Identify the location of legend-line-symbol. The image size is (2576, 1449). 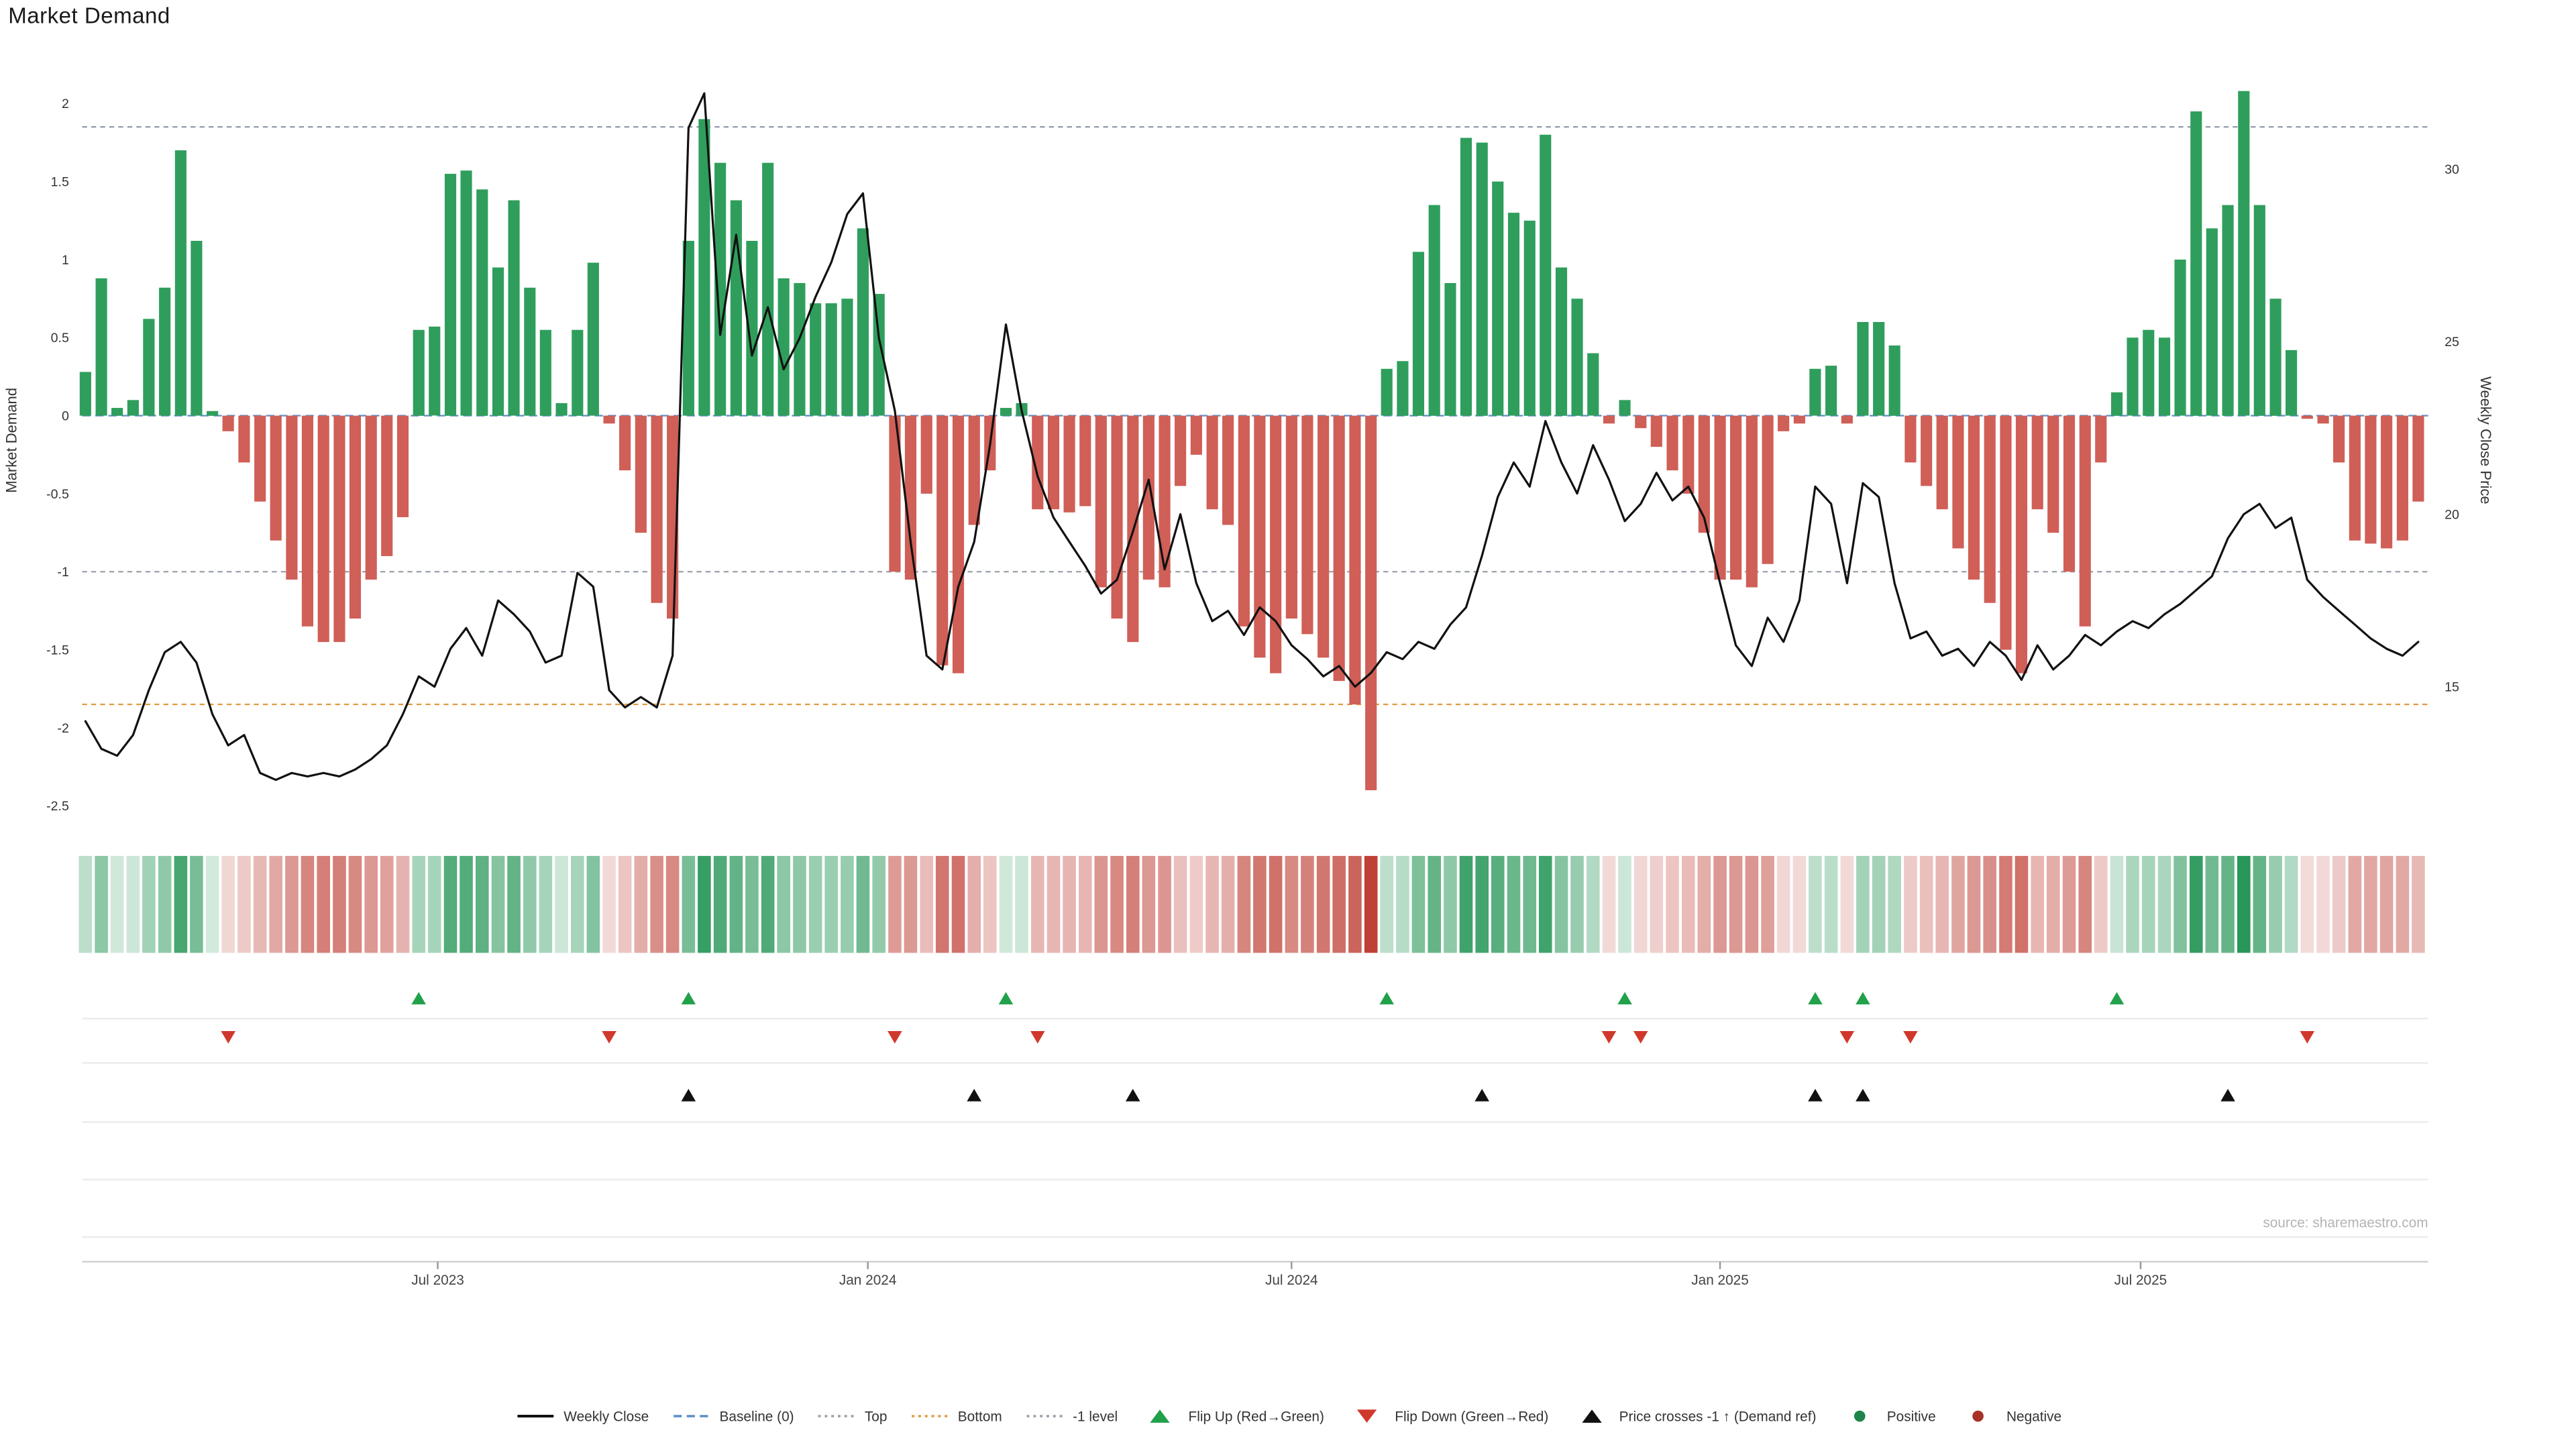
(535, 1416).